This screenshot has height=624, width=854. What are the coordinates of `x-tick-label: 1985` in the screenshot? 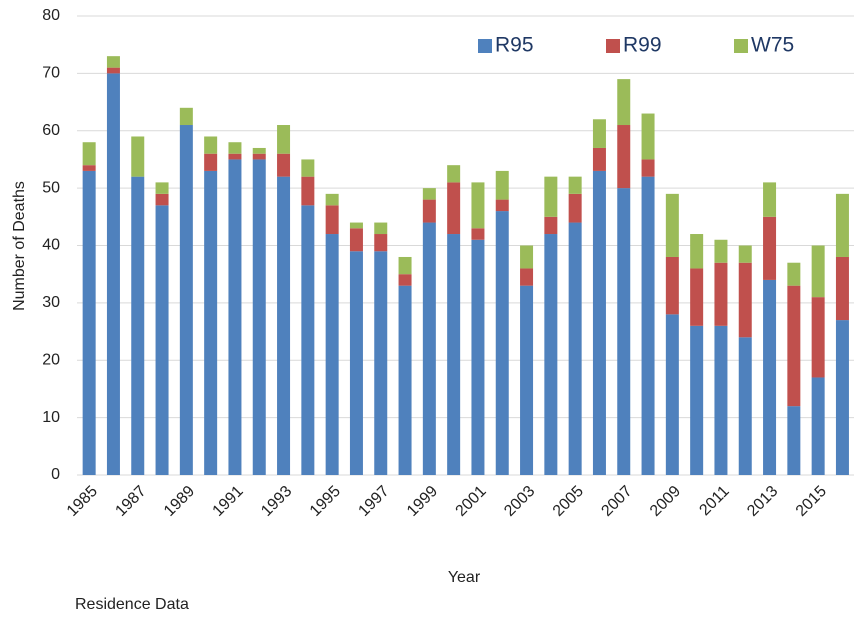 It's located at (82, 501).